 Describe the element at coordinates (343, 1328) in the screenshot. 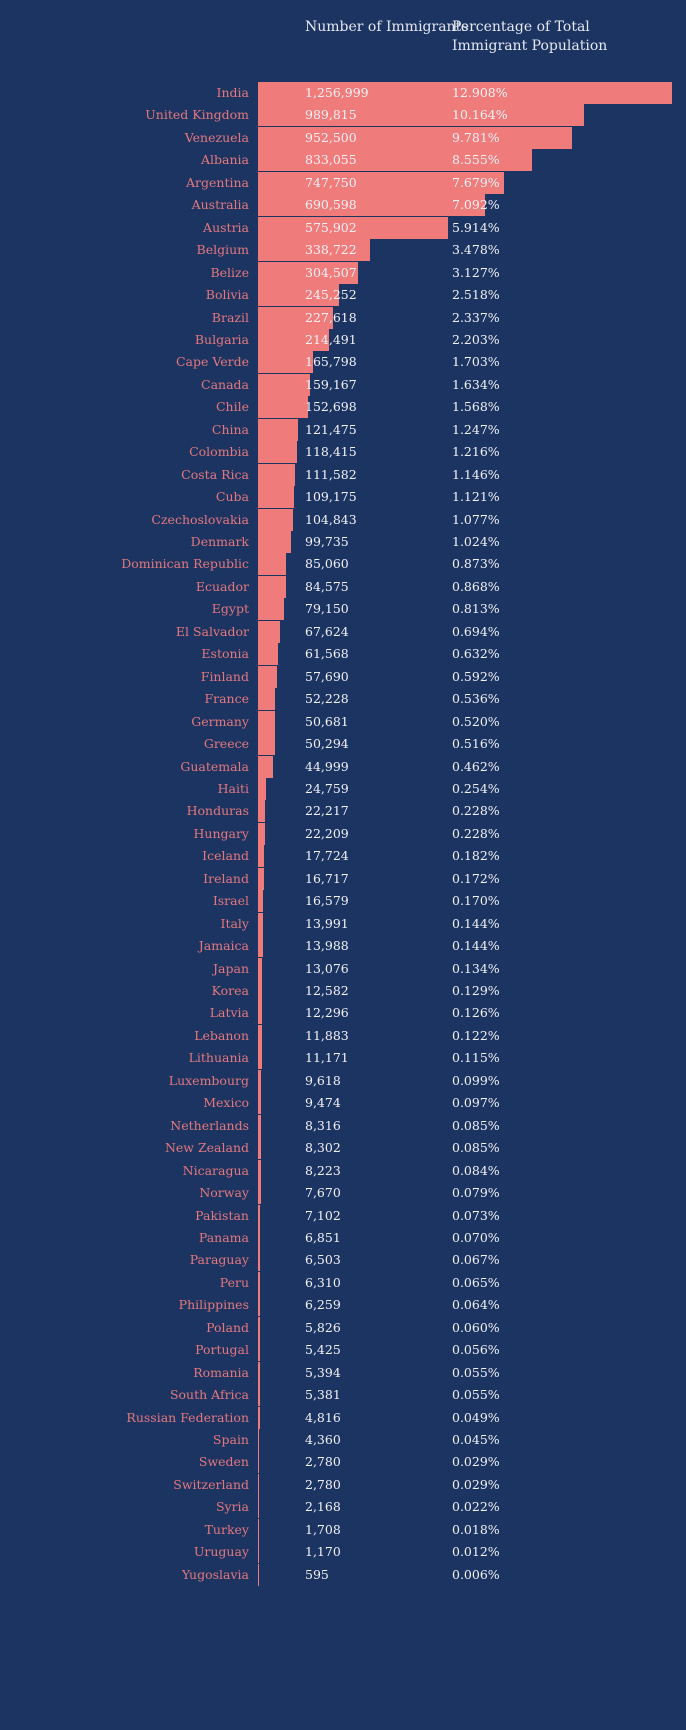

I see `chart-row: Poland 5,826 0.060%` at that location.